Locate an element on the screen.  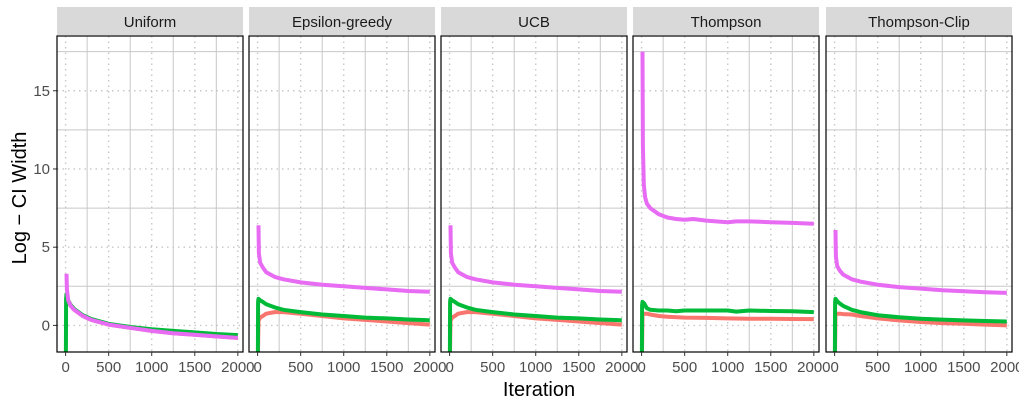
x-axis-title: Iteration is located at coordinates (539, 390).